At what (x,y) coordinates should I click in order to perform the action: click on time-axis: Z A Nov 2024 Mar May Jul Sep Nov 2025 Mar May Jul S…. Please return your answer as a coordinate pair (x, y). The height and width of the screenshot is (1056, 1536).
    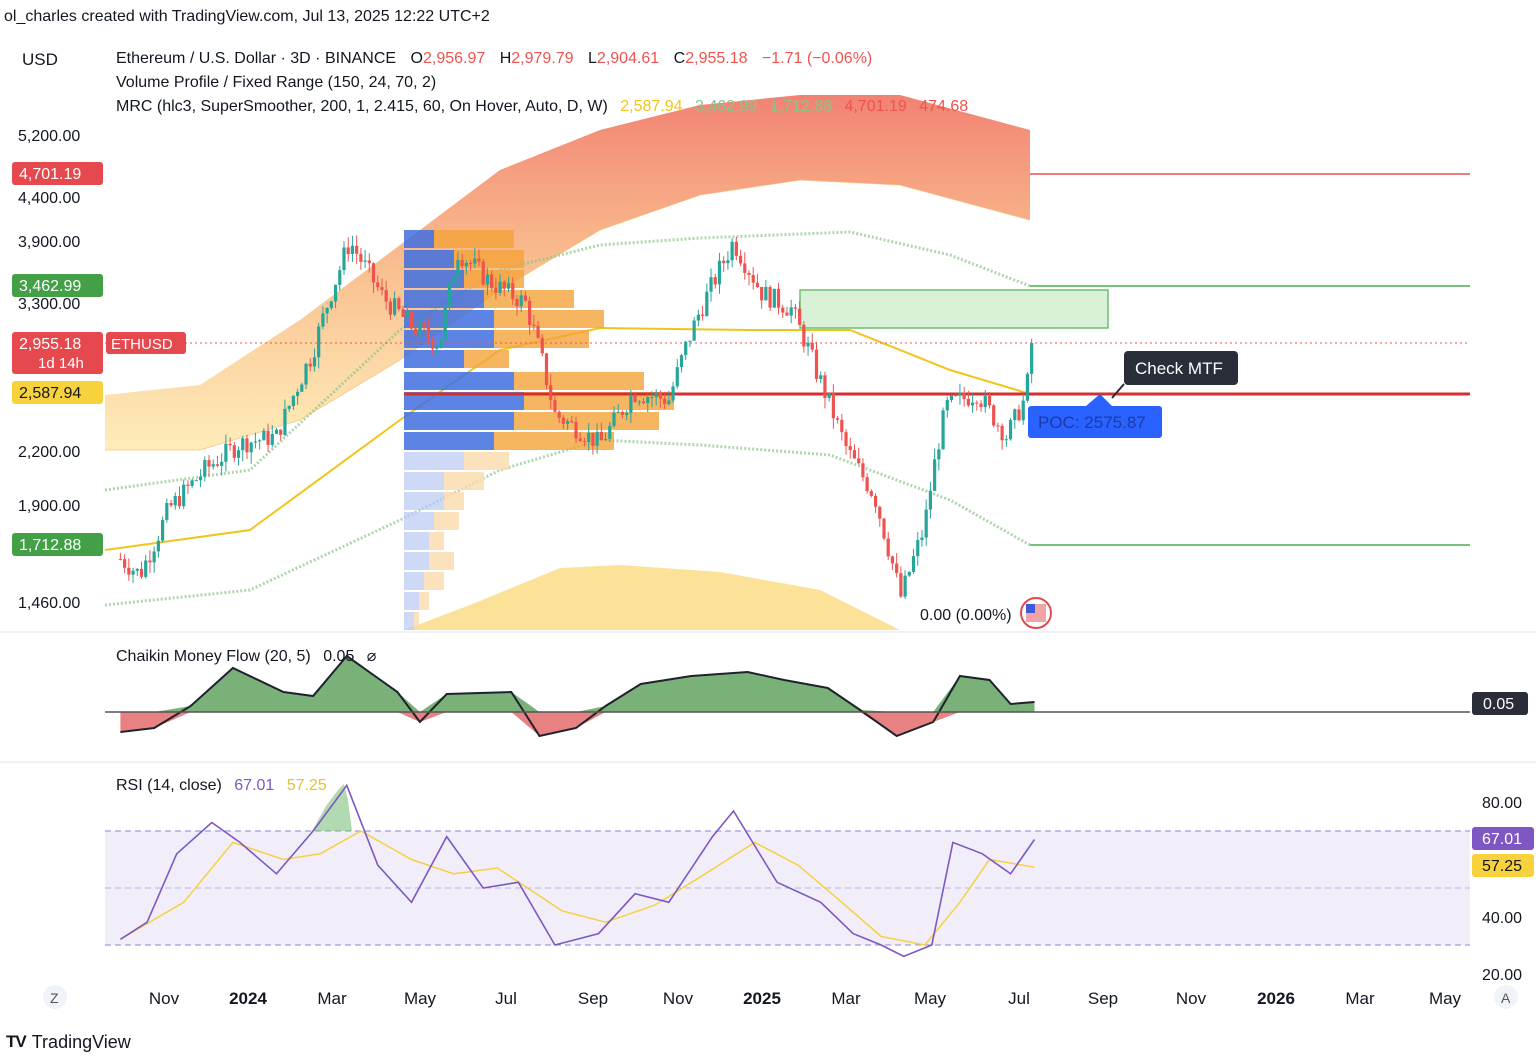
    Looking at the image, I should click on (768, 998).